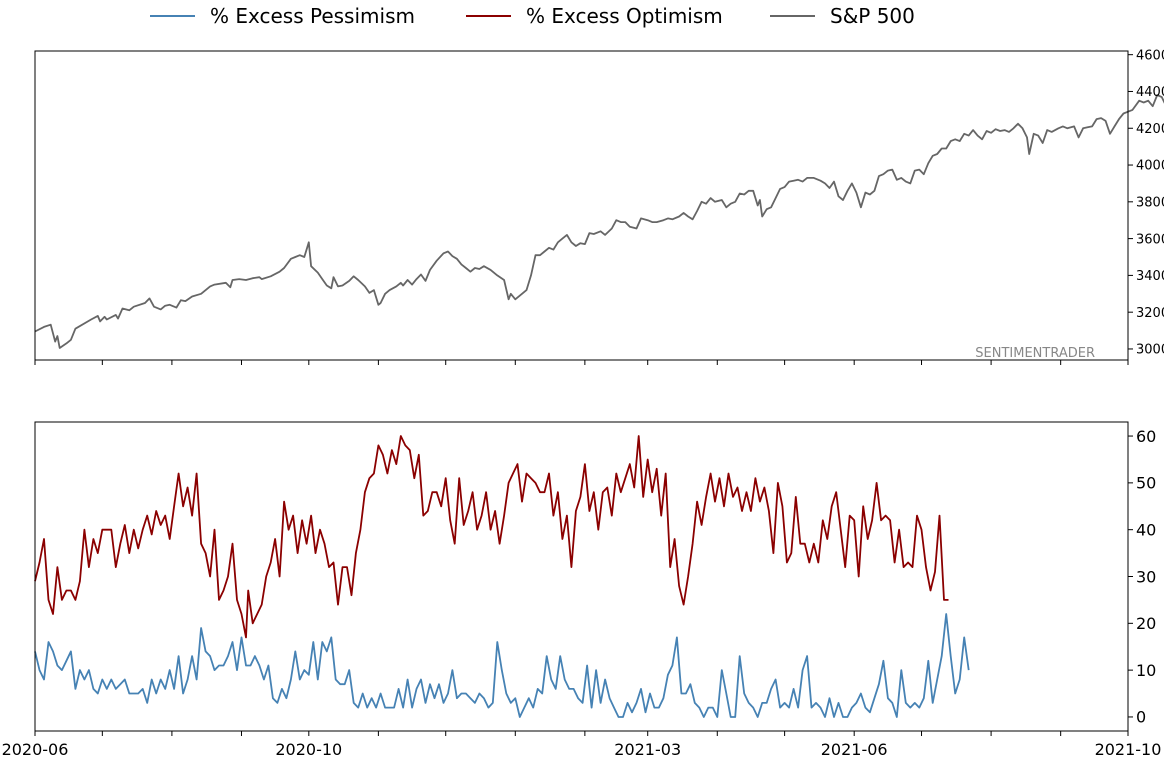 This screenshot has height=759, width=1164. Describe the element at coordinates (308, 749) in the screenshot. I see `x-tick-label: 2020-10` at that location.